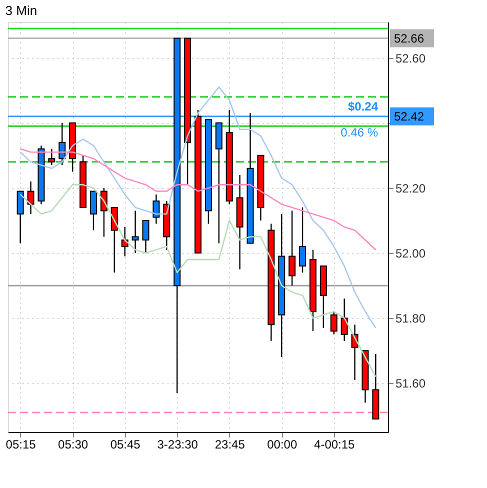 The width and height of the screenshot is (487, 488). I want to click on x-tick-label: 00:00, so click(282, 445).